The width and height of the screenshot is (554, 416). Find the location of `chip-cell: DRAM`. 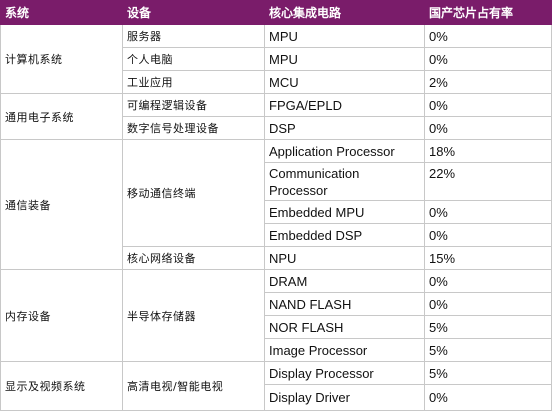

chip-cell: DRAM is located at coordinates (344, 281).